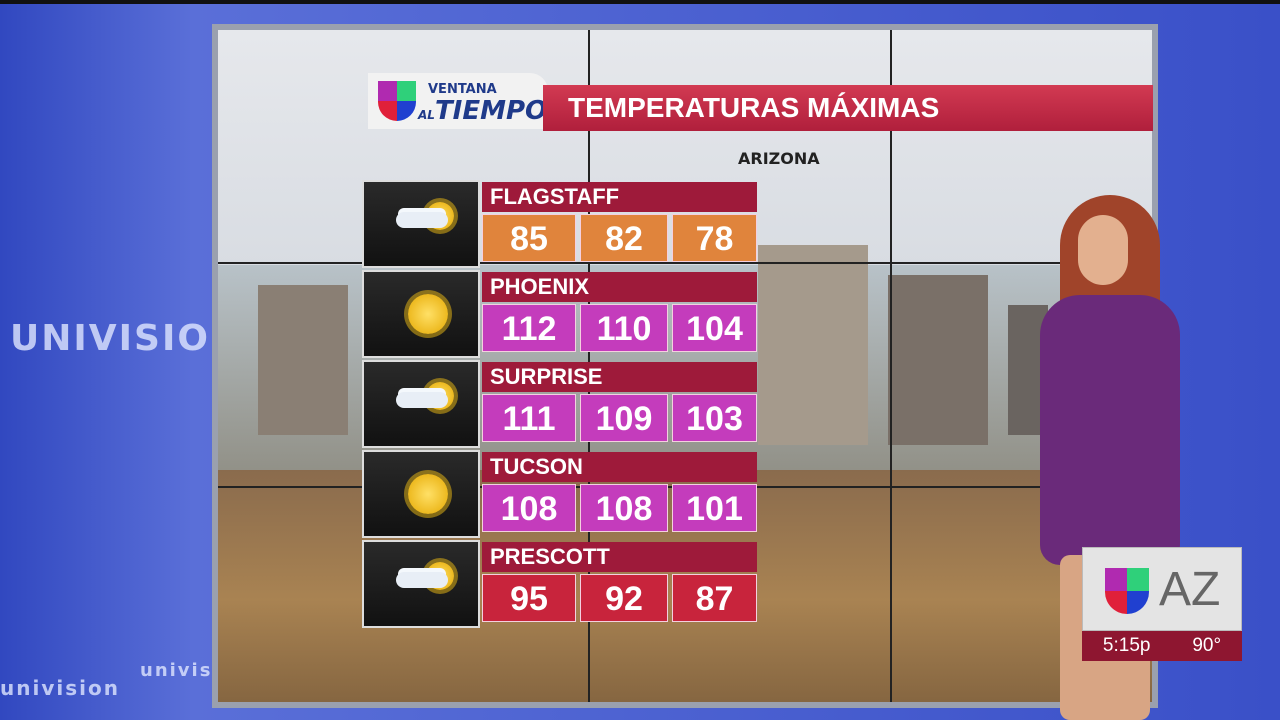 This screenshot has height=720, width=1280. What do you see at coordinates (779, 158) in the screenshot?
I see `graphic-subtitle: ARIZONA` at bounding box center [779, 158].